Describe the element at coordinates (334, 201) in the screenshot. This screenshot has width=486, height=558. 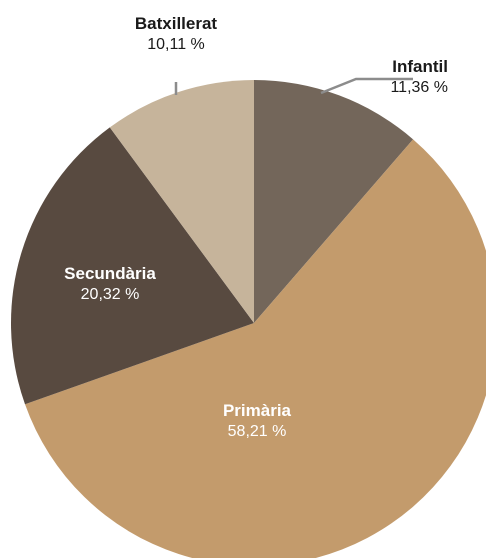
I see `pie-slice-infantil` at that location.